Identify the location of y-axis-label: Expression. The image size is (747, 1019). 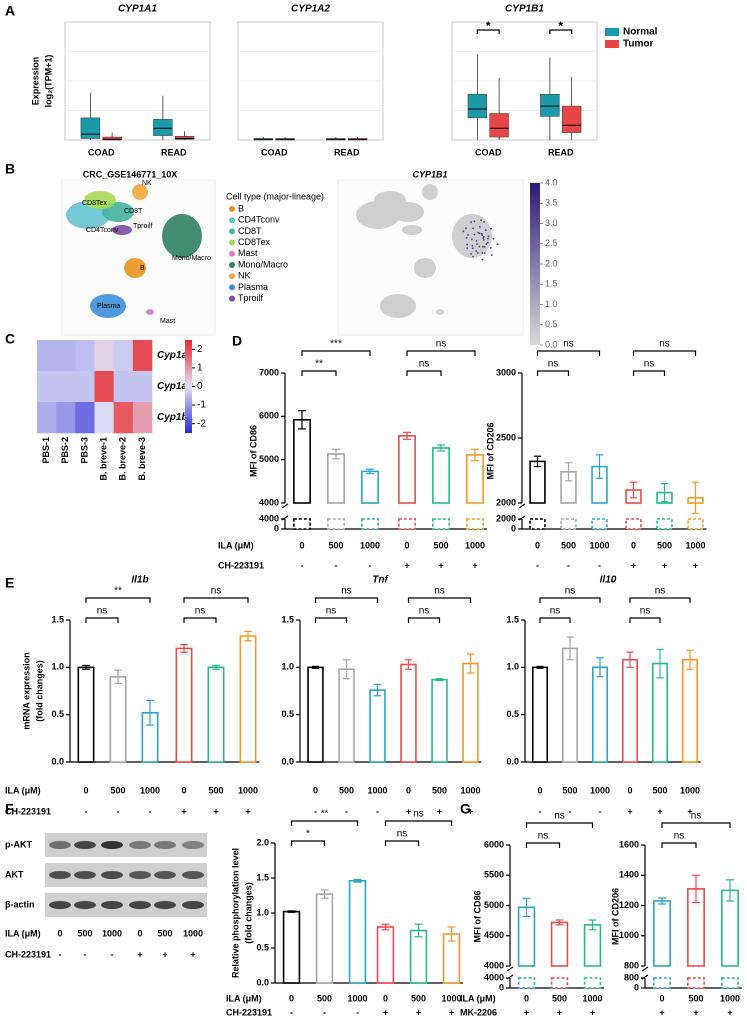
(35, 81).